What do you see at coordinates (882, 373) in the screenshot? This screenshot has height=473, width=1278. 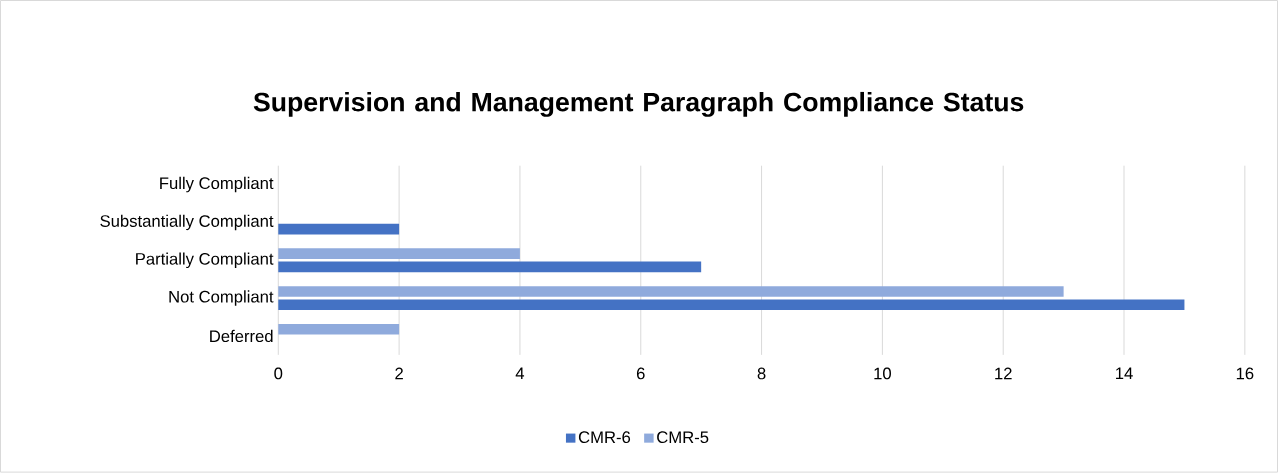 I see `x-tick-label: 10` at bounding box center [882, 373].